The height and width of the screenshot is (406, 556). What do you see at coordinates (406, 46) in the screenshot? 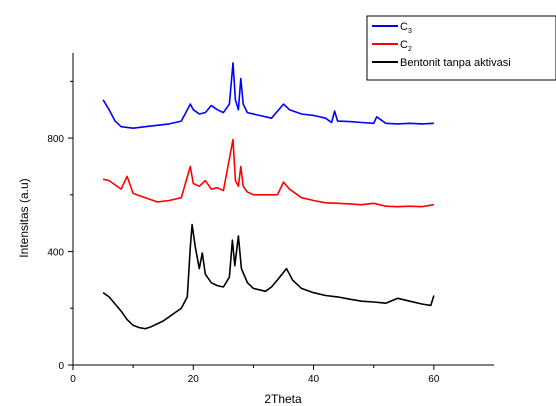
I see `legend-label: C2` at bounding box center [406, 46].